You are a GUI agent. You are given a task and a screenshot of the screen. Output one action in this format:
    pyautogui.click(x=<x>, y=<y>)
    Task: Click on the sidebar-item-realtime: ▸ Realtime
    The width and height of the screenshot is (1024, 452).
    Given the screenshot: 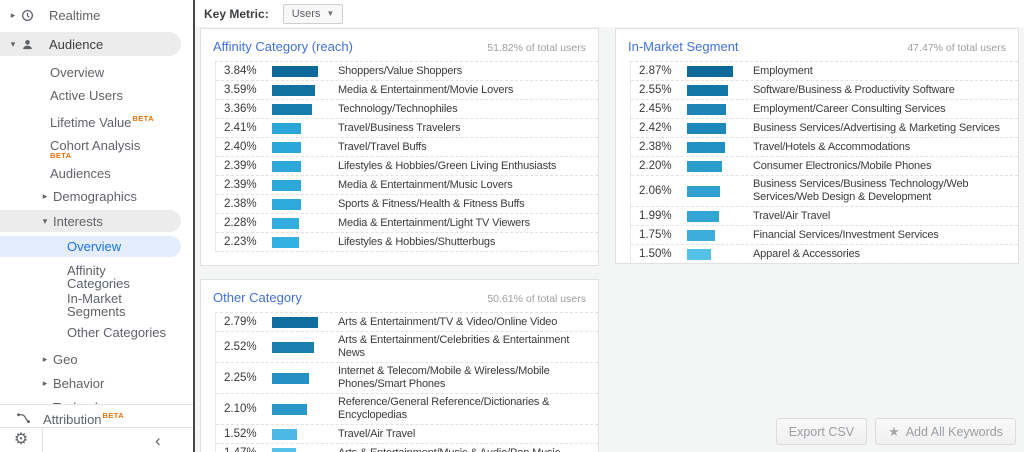 What is the action you would take?
    pyautogui.click(x=96, y=15)
    